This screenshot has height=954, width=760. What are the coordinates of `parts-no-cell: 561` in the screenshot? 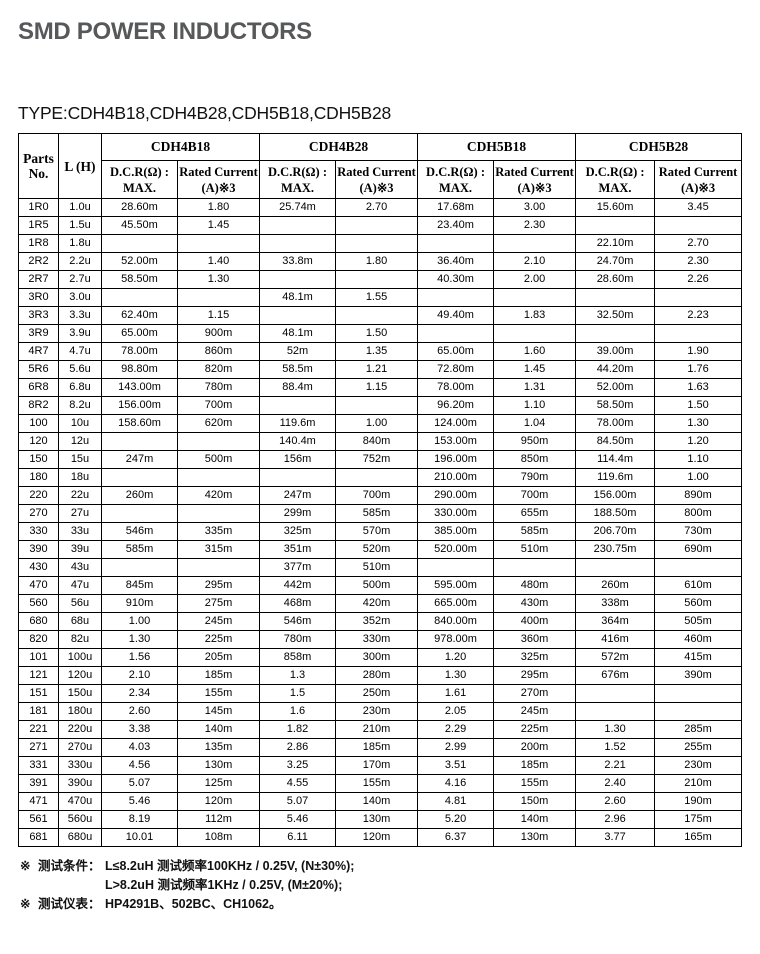 It's located at (38, 819).